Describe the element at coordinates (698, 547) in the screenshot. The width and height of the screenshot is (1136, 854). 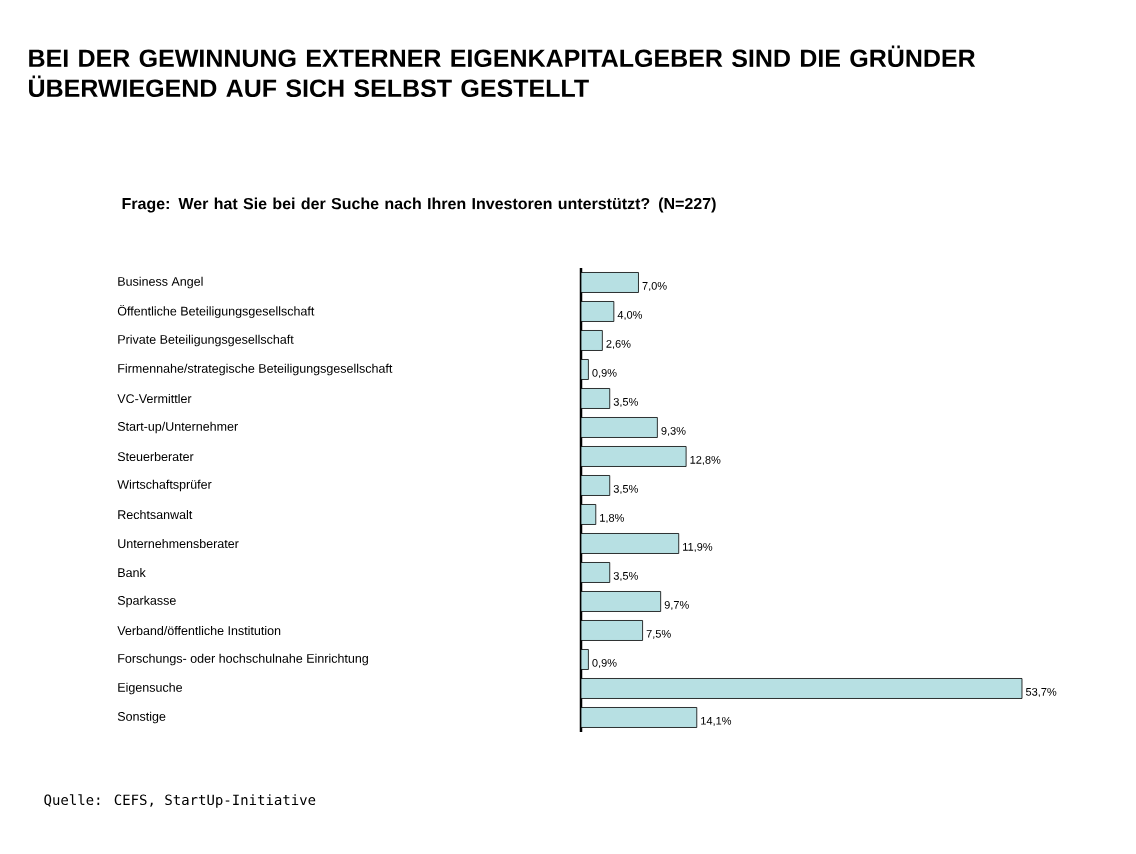
I see `data-label: 11,9%` at that location.